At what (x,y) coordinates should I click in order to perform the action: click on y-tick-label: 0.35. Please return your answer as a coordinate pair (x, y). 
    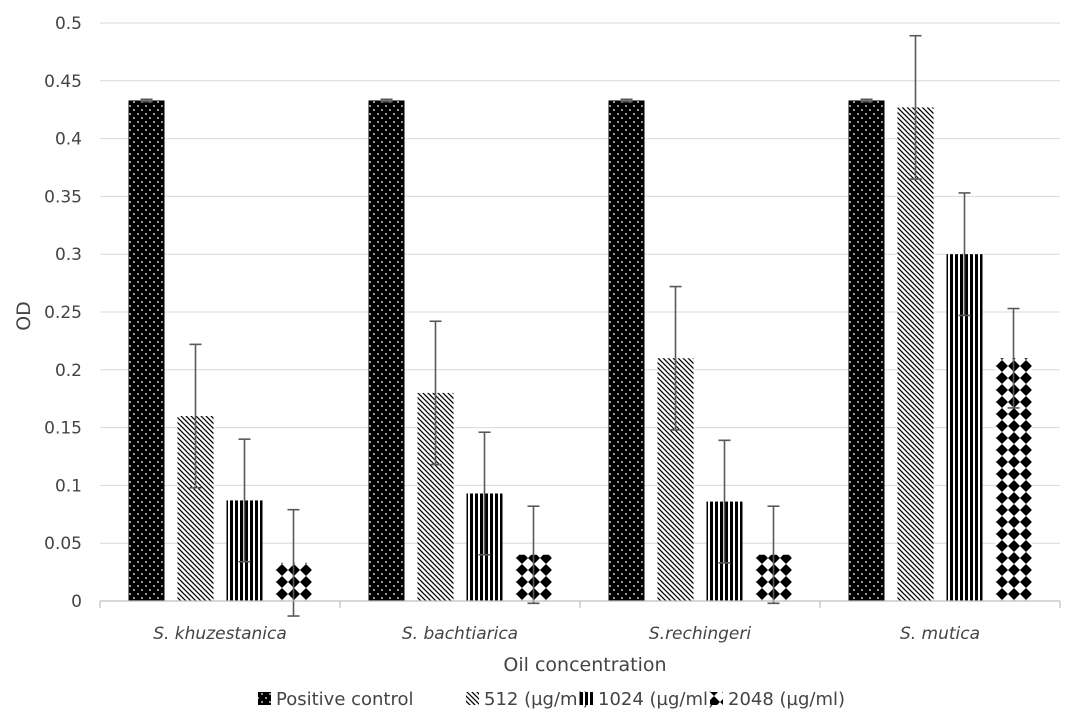
    Looking at the image, I should click on (63, 197).